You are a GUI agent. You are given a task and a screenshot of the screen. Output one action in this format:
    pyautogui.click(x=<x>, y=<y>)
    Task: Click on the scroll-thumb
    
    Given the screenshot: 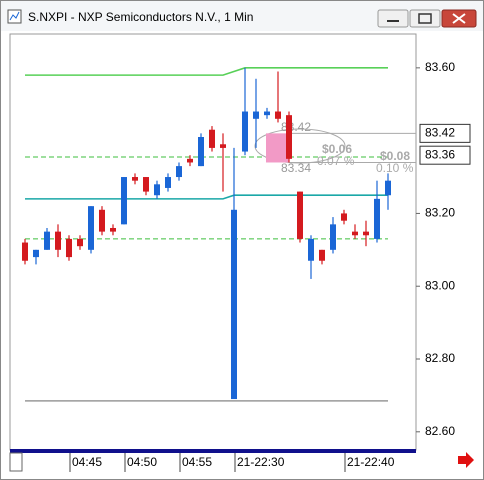 What is the action you would take?
    pyautogui.click(x=16, y=462)
    